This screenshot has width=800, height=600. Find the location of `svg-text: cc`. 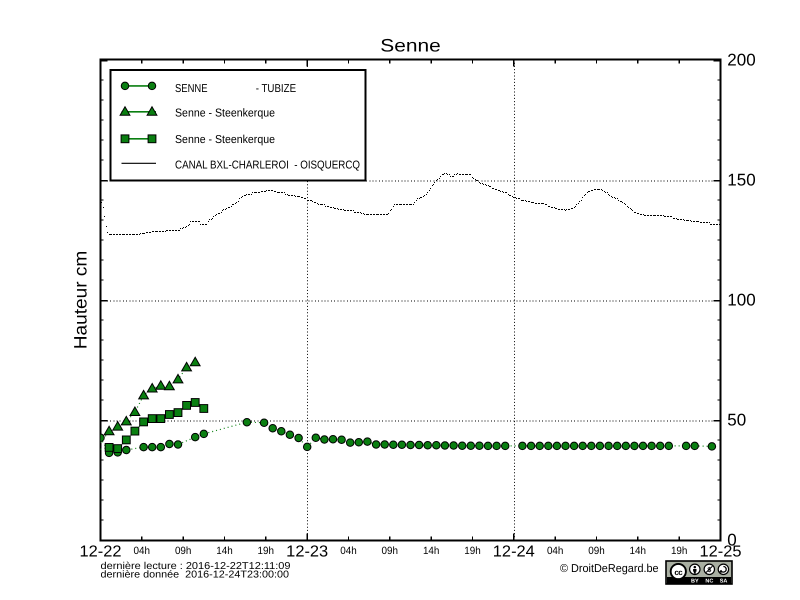

svg-text: cc is located at coordinates (678, 572).